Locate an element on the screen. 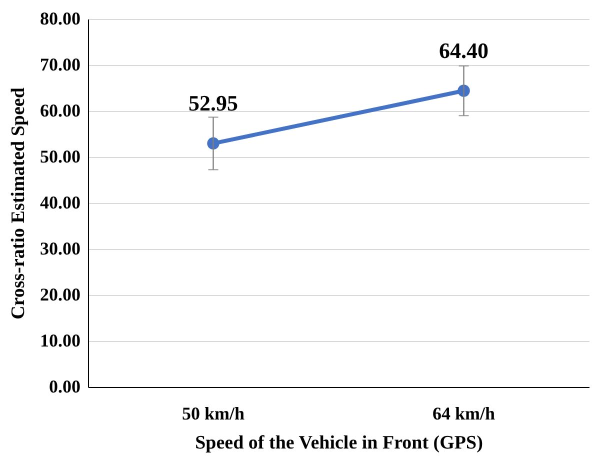 The height and width of the screenshot is (469, 612). data-label: 52.95 is located at coordinates (213, 103).